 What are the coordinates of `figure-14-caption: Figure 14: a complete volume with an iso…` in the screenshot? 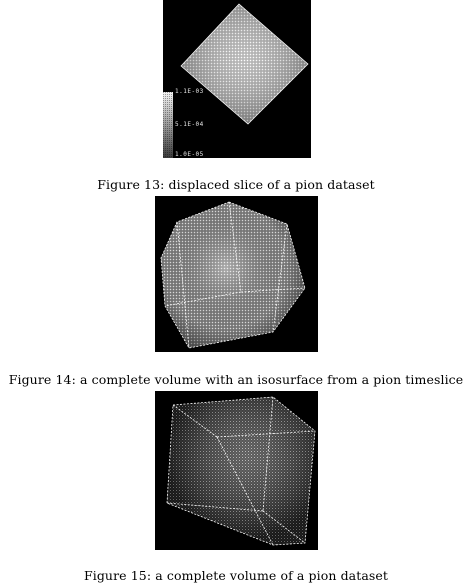 It's located at (236, 379).